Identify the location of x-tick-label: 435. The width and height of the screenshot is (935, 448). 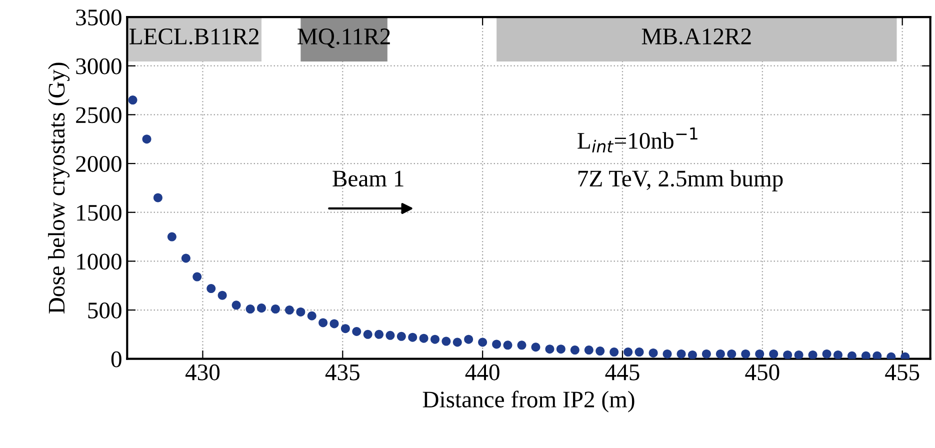
(342, 372).